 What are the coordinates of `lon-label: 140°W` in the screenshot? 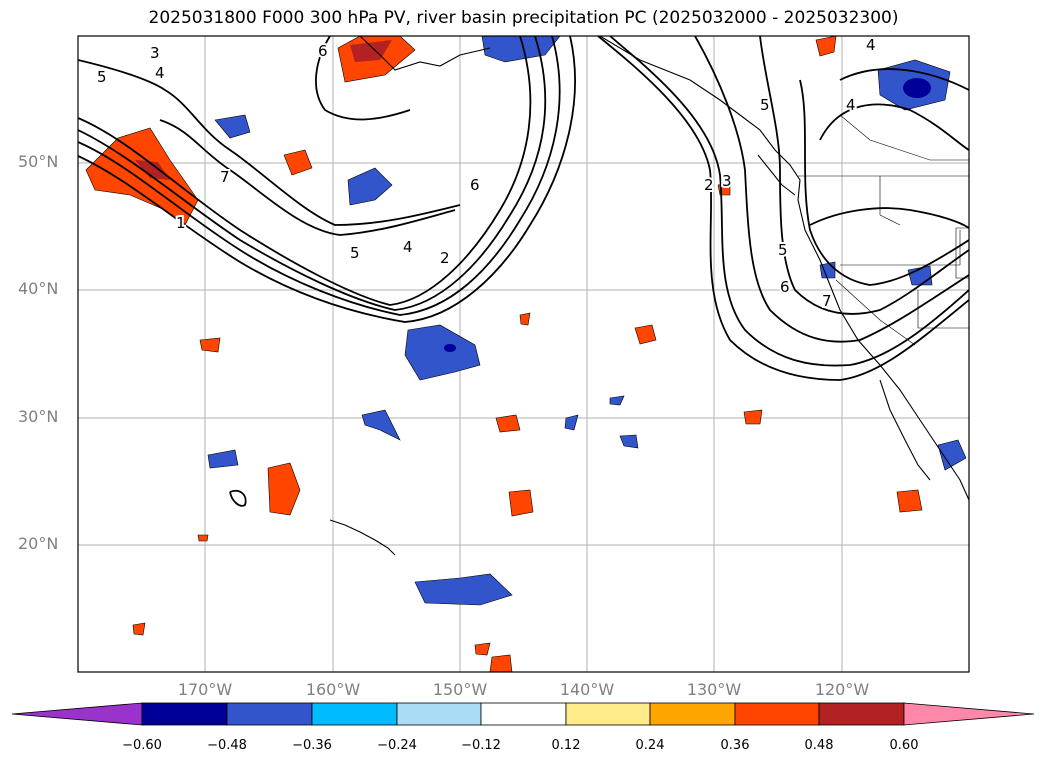 It's located at (587, 689).